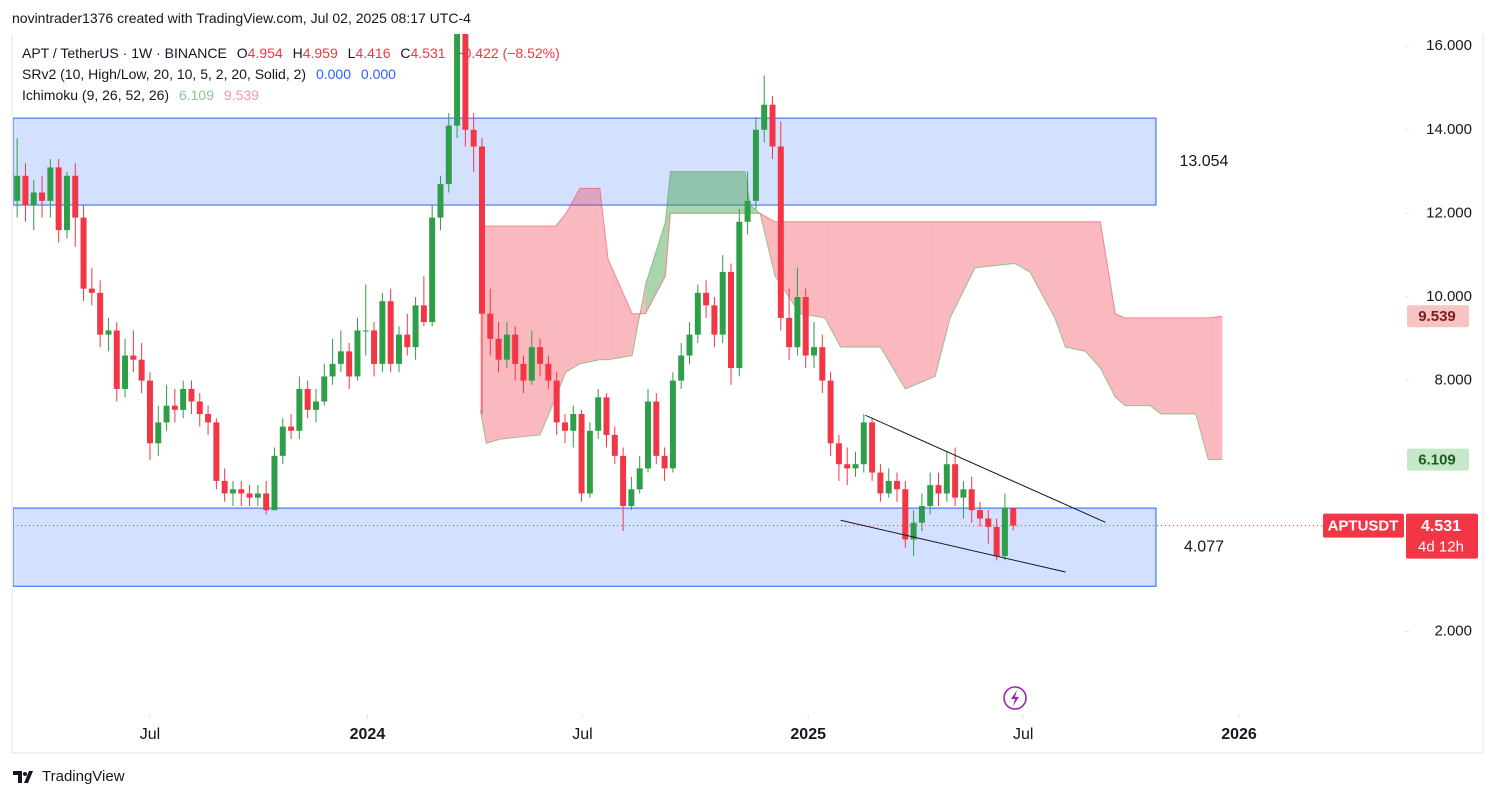 The height and width of the screenshot is (799, 1496). What do you see at coordinates (378, 74) in the screenshot?
I see `indicator-value: 0.000` at bounding box center [378, 74].